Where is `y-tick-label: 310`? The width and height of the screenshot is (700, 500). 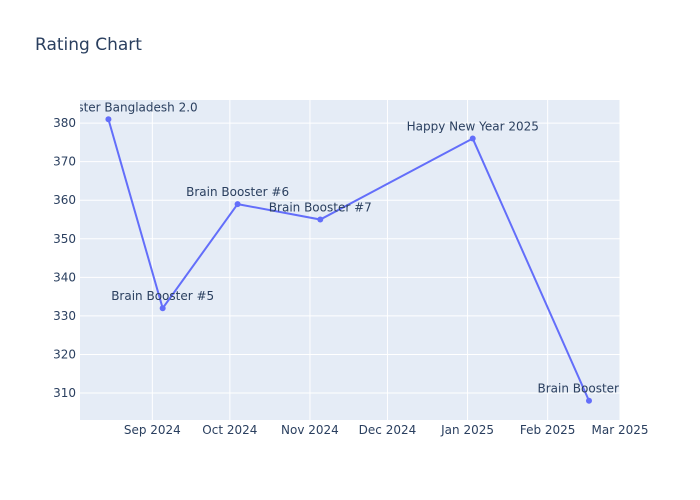
y-tick-label: 310 is located at coordinates (64, 393).